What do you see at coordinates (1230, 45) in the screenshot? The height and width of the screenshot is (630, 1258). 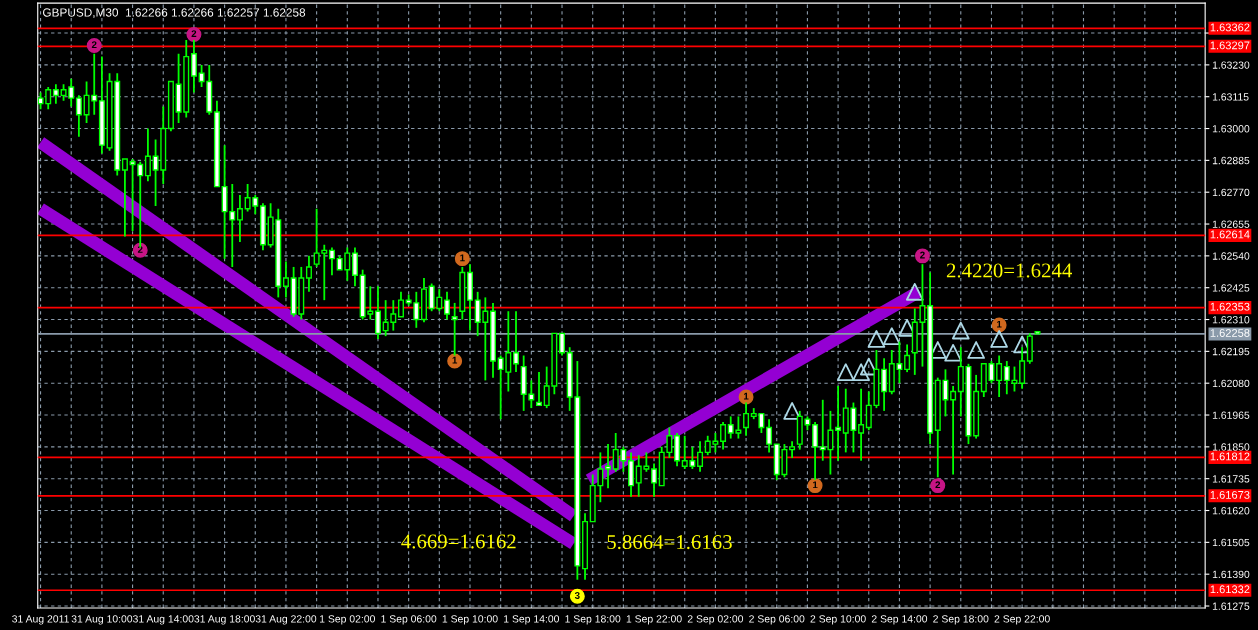 I see `ref-line-label: 1.63297` at bounding box center [1230, 45].